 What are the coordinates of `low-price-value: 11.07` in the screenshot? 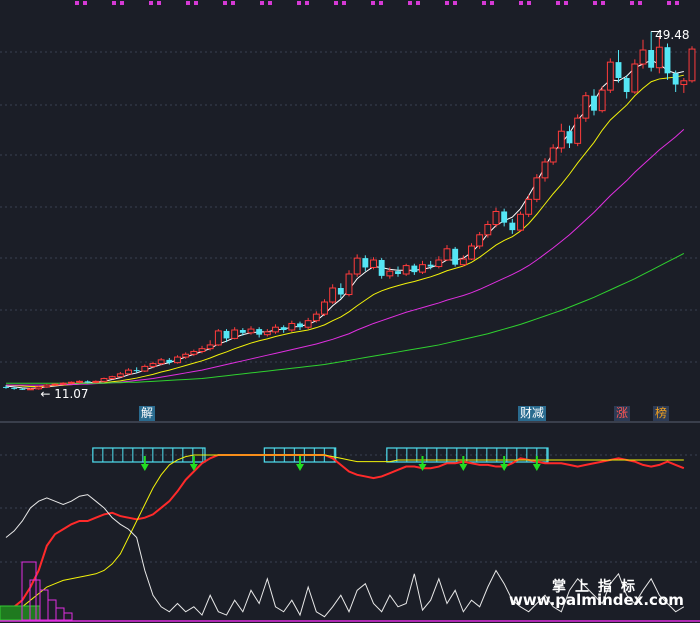 It's located at (71, 394).